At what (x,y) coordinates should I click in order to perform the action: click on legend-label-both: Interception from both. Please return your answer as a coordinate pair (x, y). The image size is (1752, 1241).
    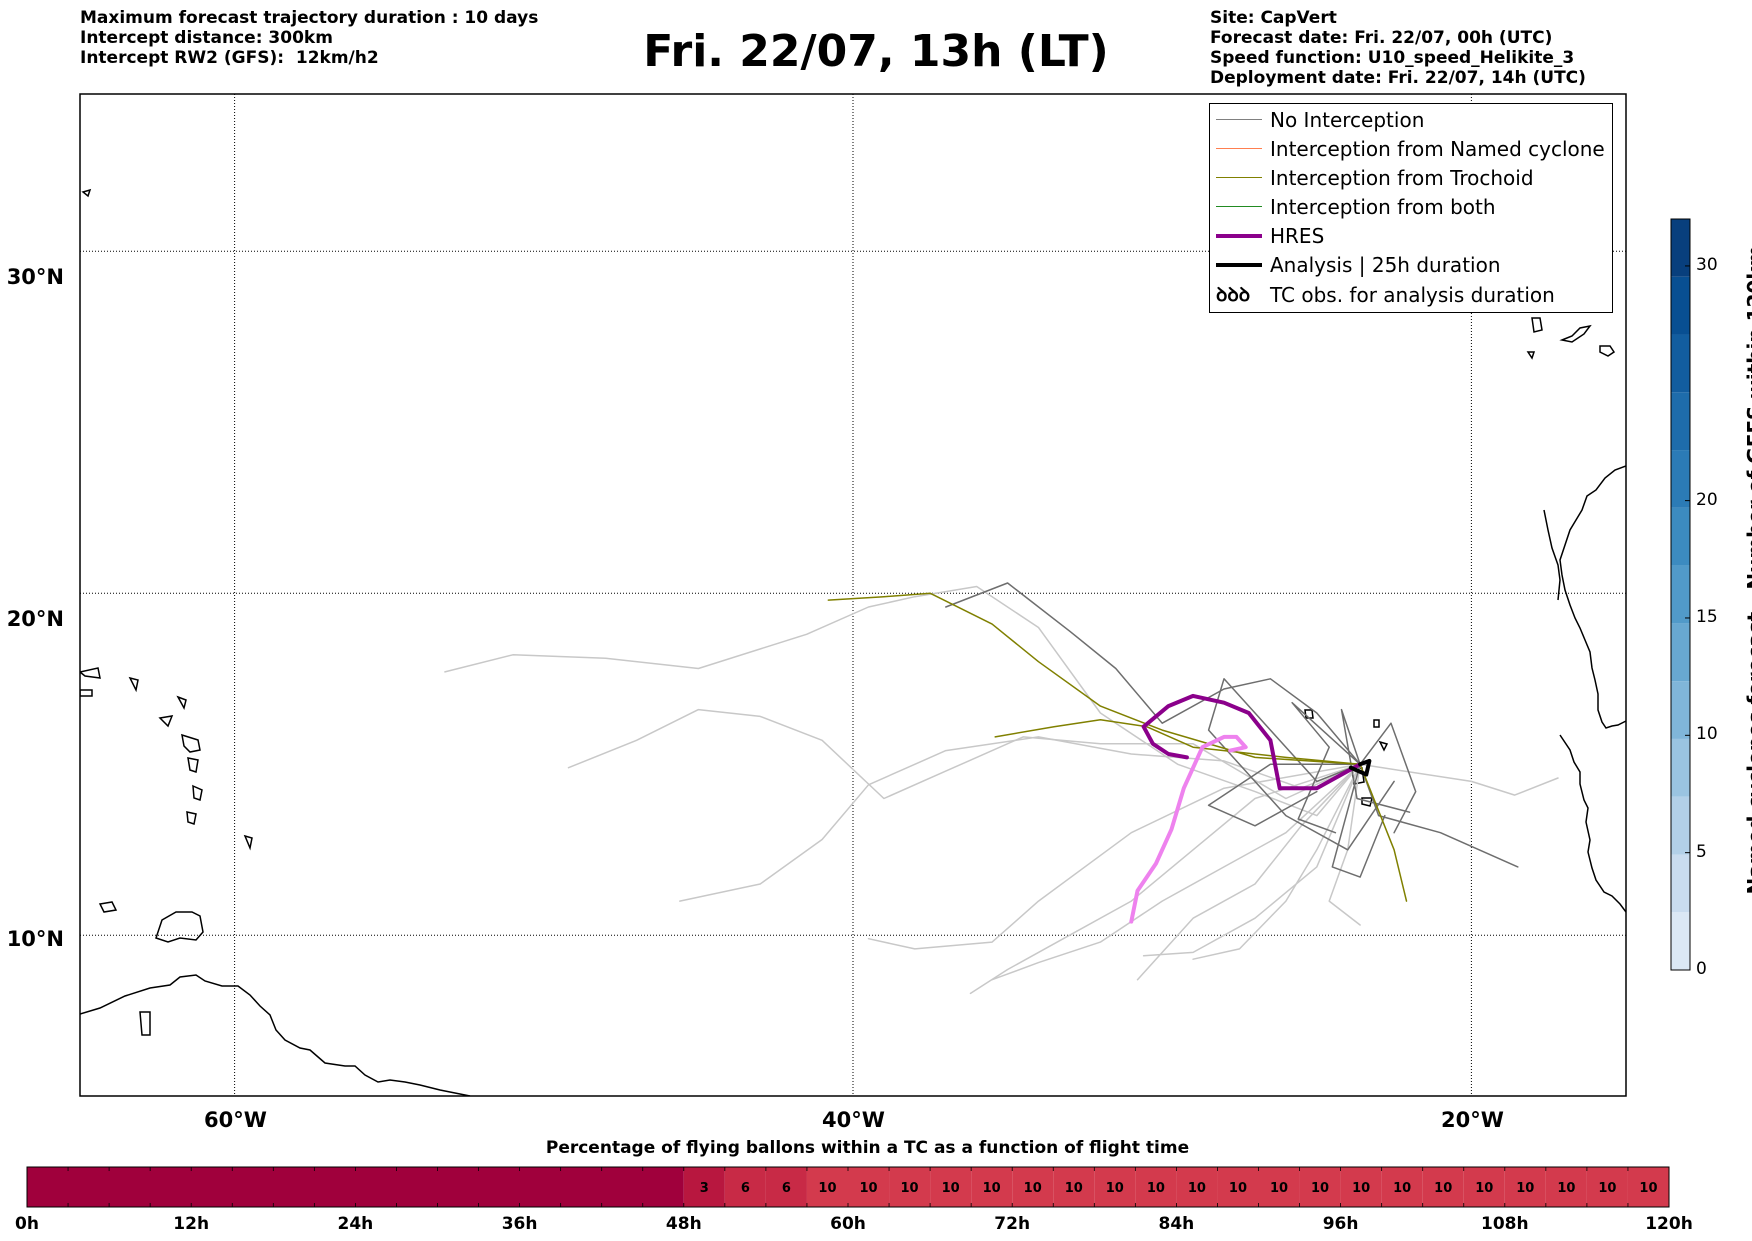
    Looking at the image, I should click on (1383, 207).